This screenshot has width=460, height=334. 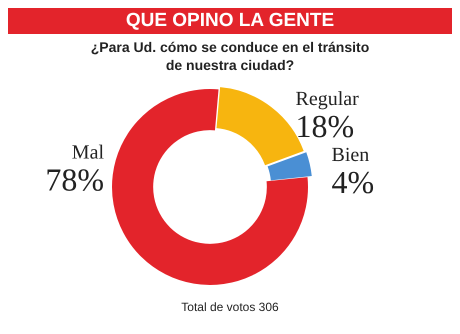 What do you see at coordinates (88, 153) in the screenshot?
I see `slice-label: Mal` at bounding box center [88, 153].